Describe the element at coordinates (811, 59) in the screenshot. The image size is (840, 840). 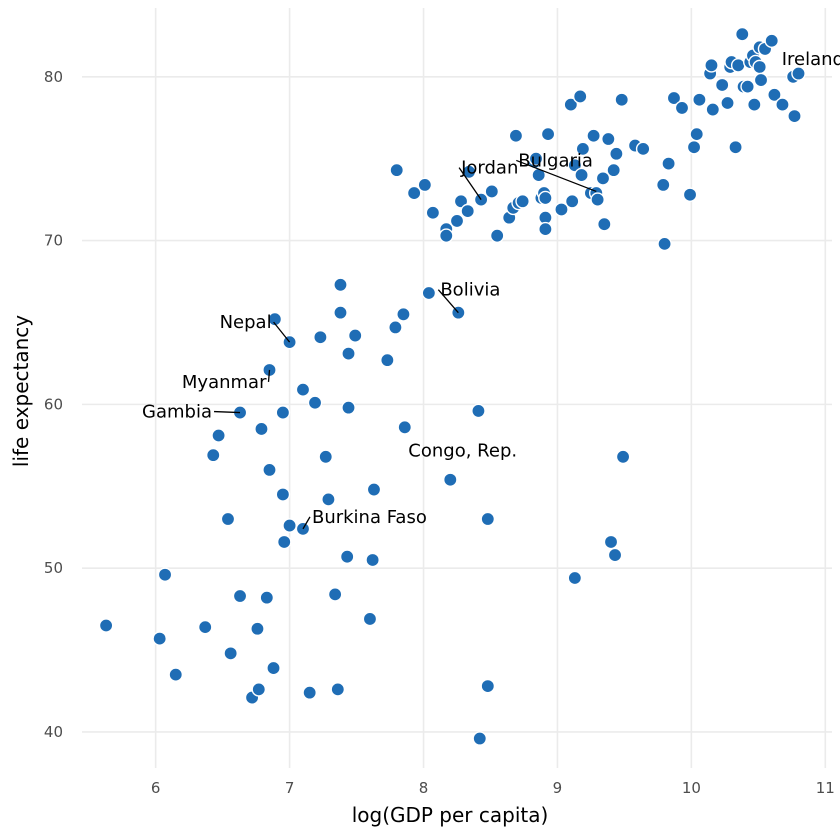
I see `annotation-label: Ireland` at that location.